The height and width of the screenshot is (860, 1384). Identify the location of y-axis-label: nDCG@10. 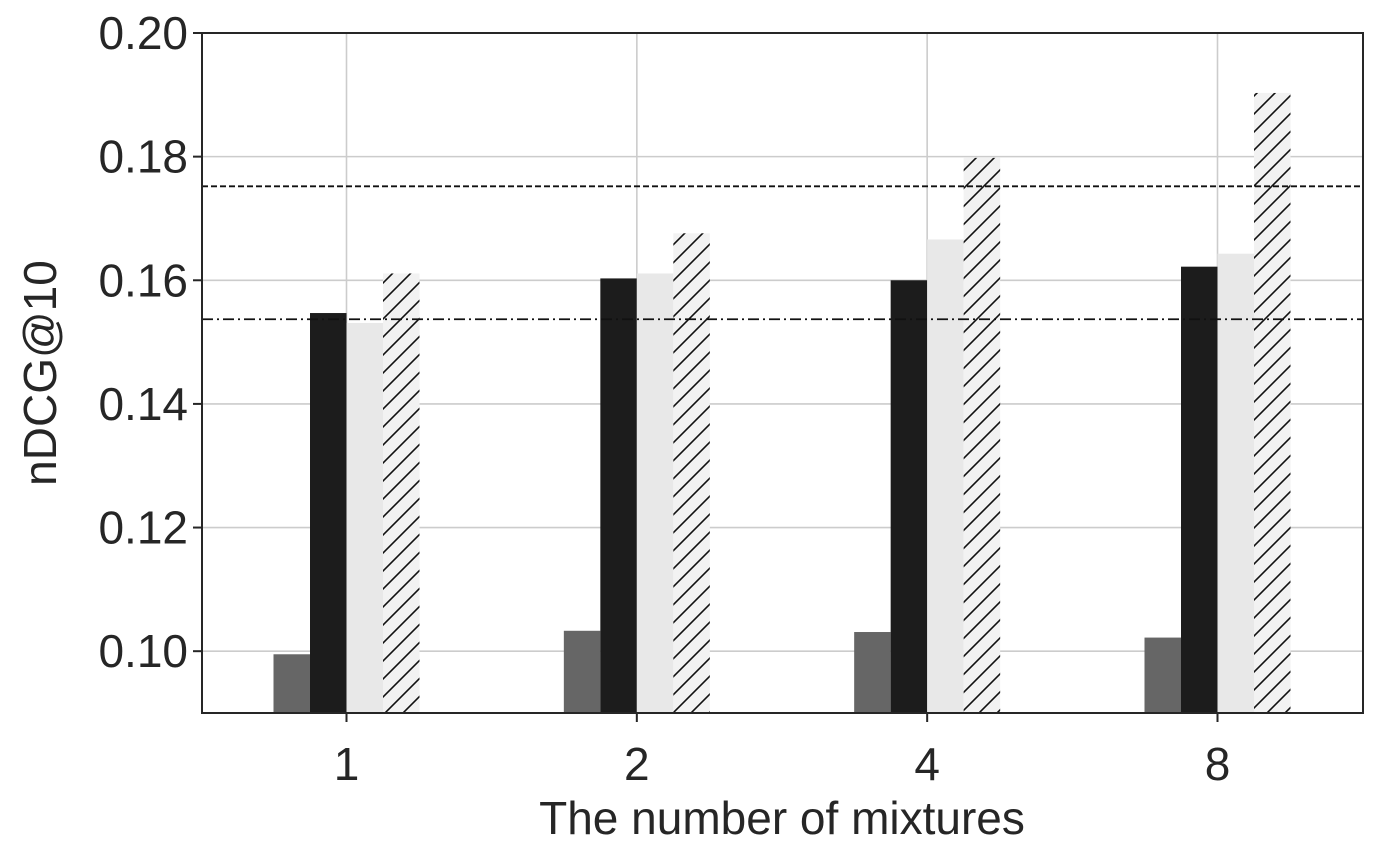
(40, 373).